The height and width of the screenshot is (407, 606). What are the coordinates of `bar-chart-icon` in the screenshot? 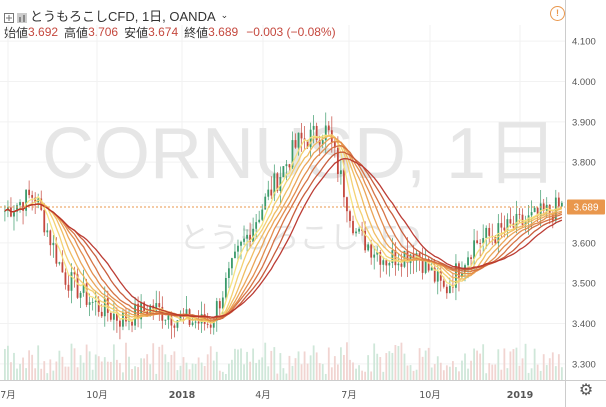 It's located at (22, 16).